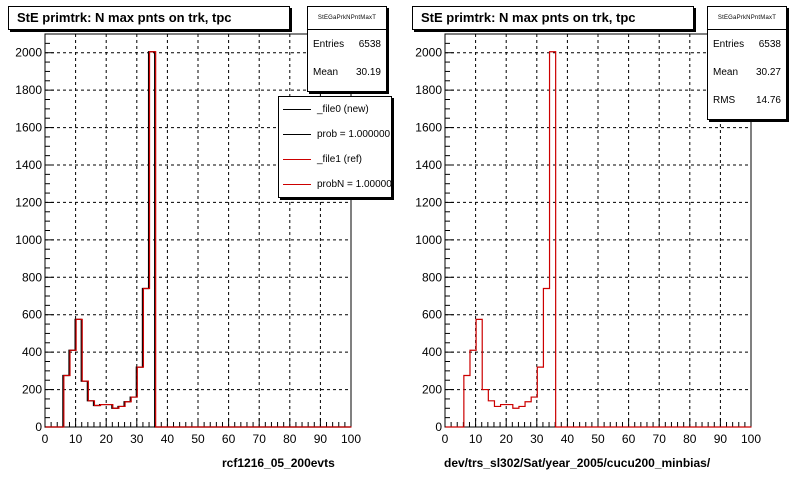 This screenshot has width=800, height=480. What do you see at coordinates (329, 44) in the screenshot?
I see `left-stats-entries-label: Entries` at bounding box center [329, 44].